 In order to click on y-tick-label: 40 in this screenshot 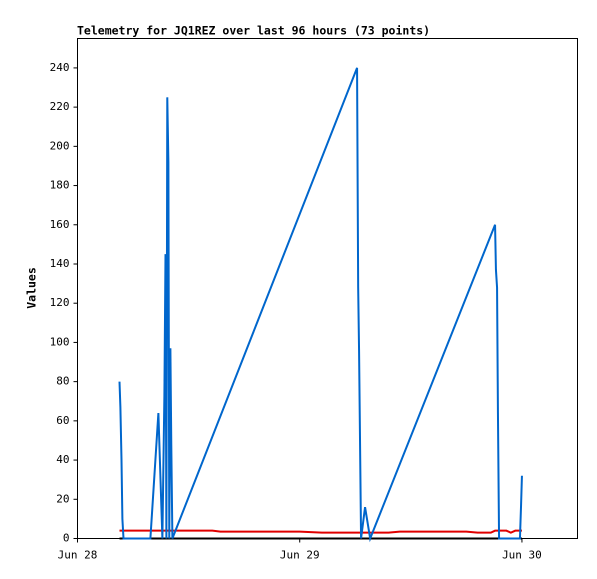, I will do `click(62, 459)`.